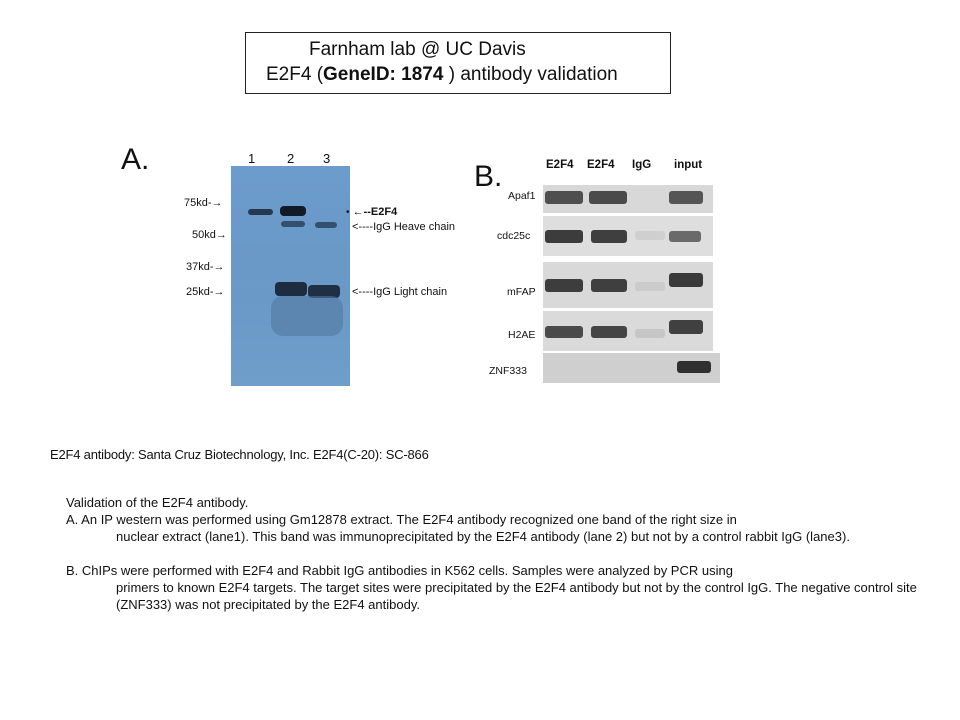  What do you see at coordinates (326, 225) in the screenshot?
I see `band-lane3-heavy` at bounding box center [326, 225].